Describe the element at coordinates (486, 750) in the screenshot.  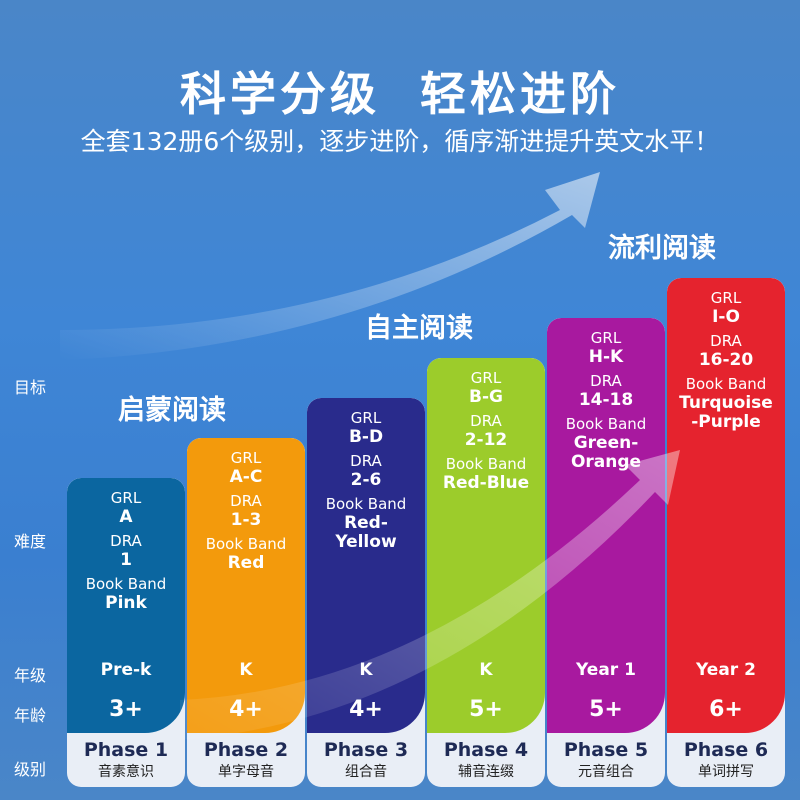
I see `phase-name: Phase 4` at that location.